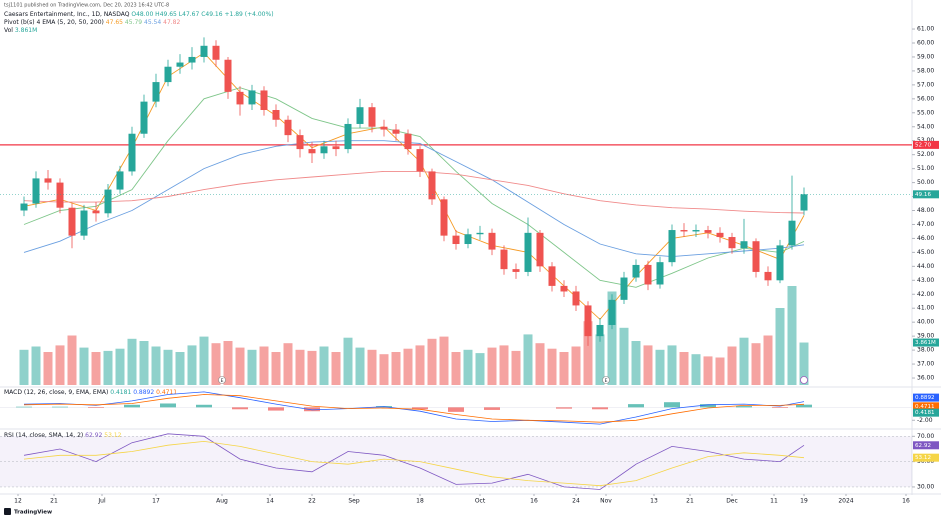  What do you see at coordinates (925, 168) in the screenshot?
I see `y-tick-label: 51.00` at bounding box center [925, 168].